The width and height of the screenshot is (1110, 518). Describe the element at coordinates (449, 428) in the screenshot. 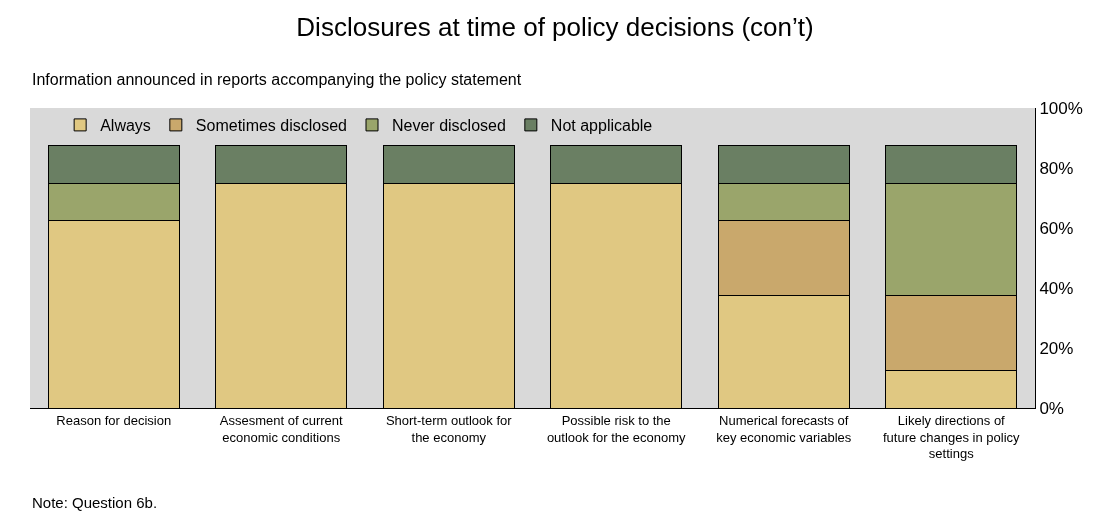

I see `x-tick-label: Short-term outlook for the economy` at that location.